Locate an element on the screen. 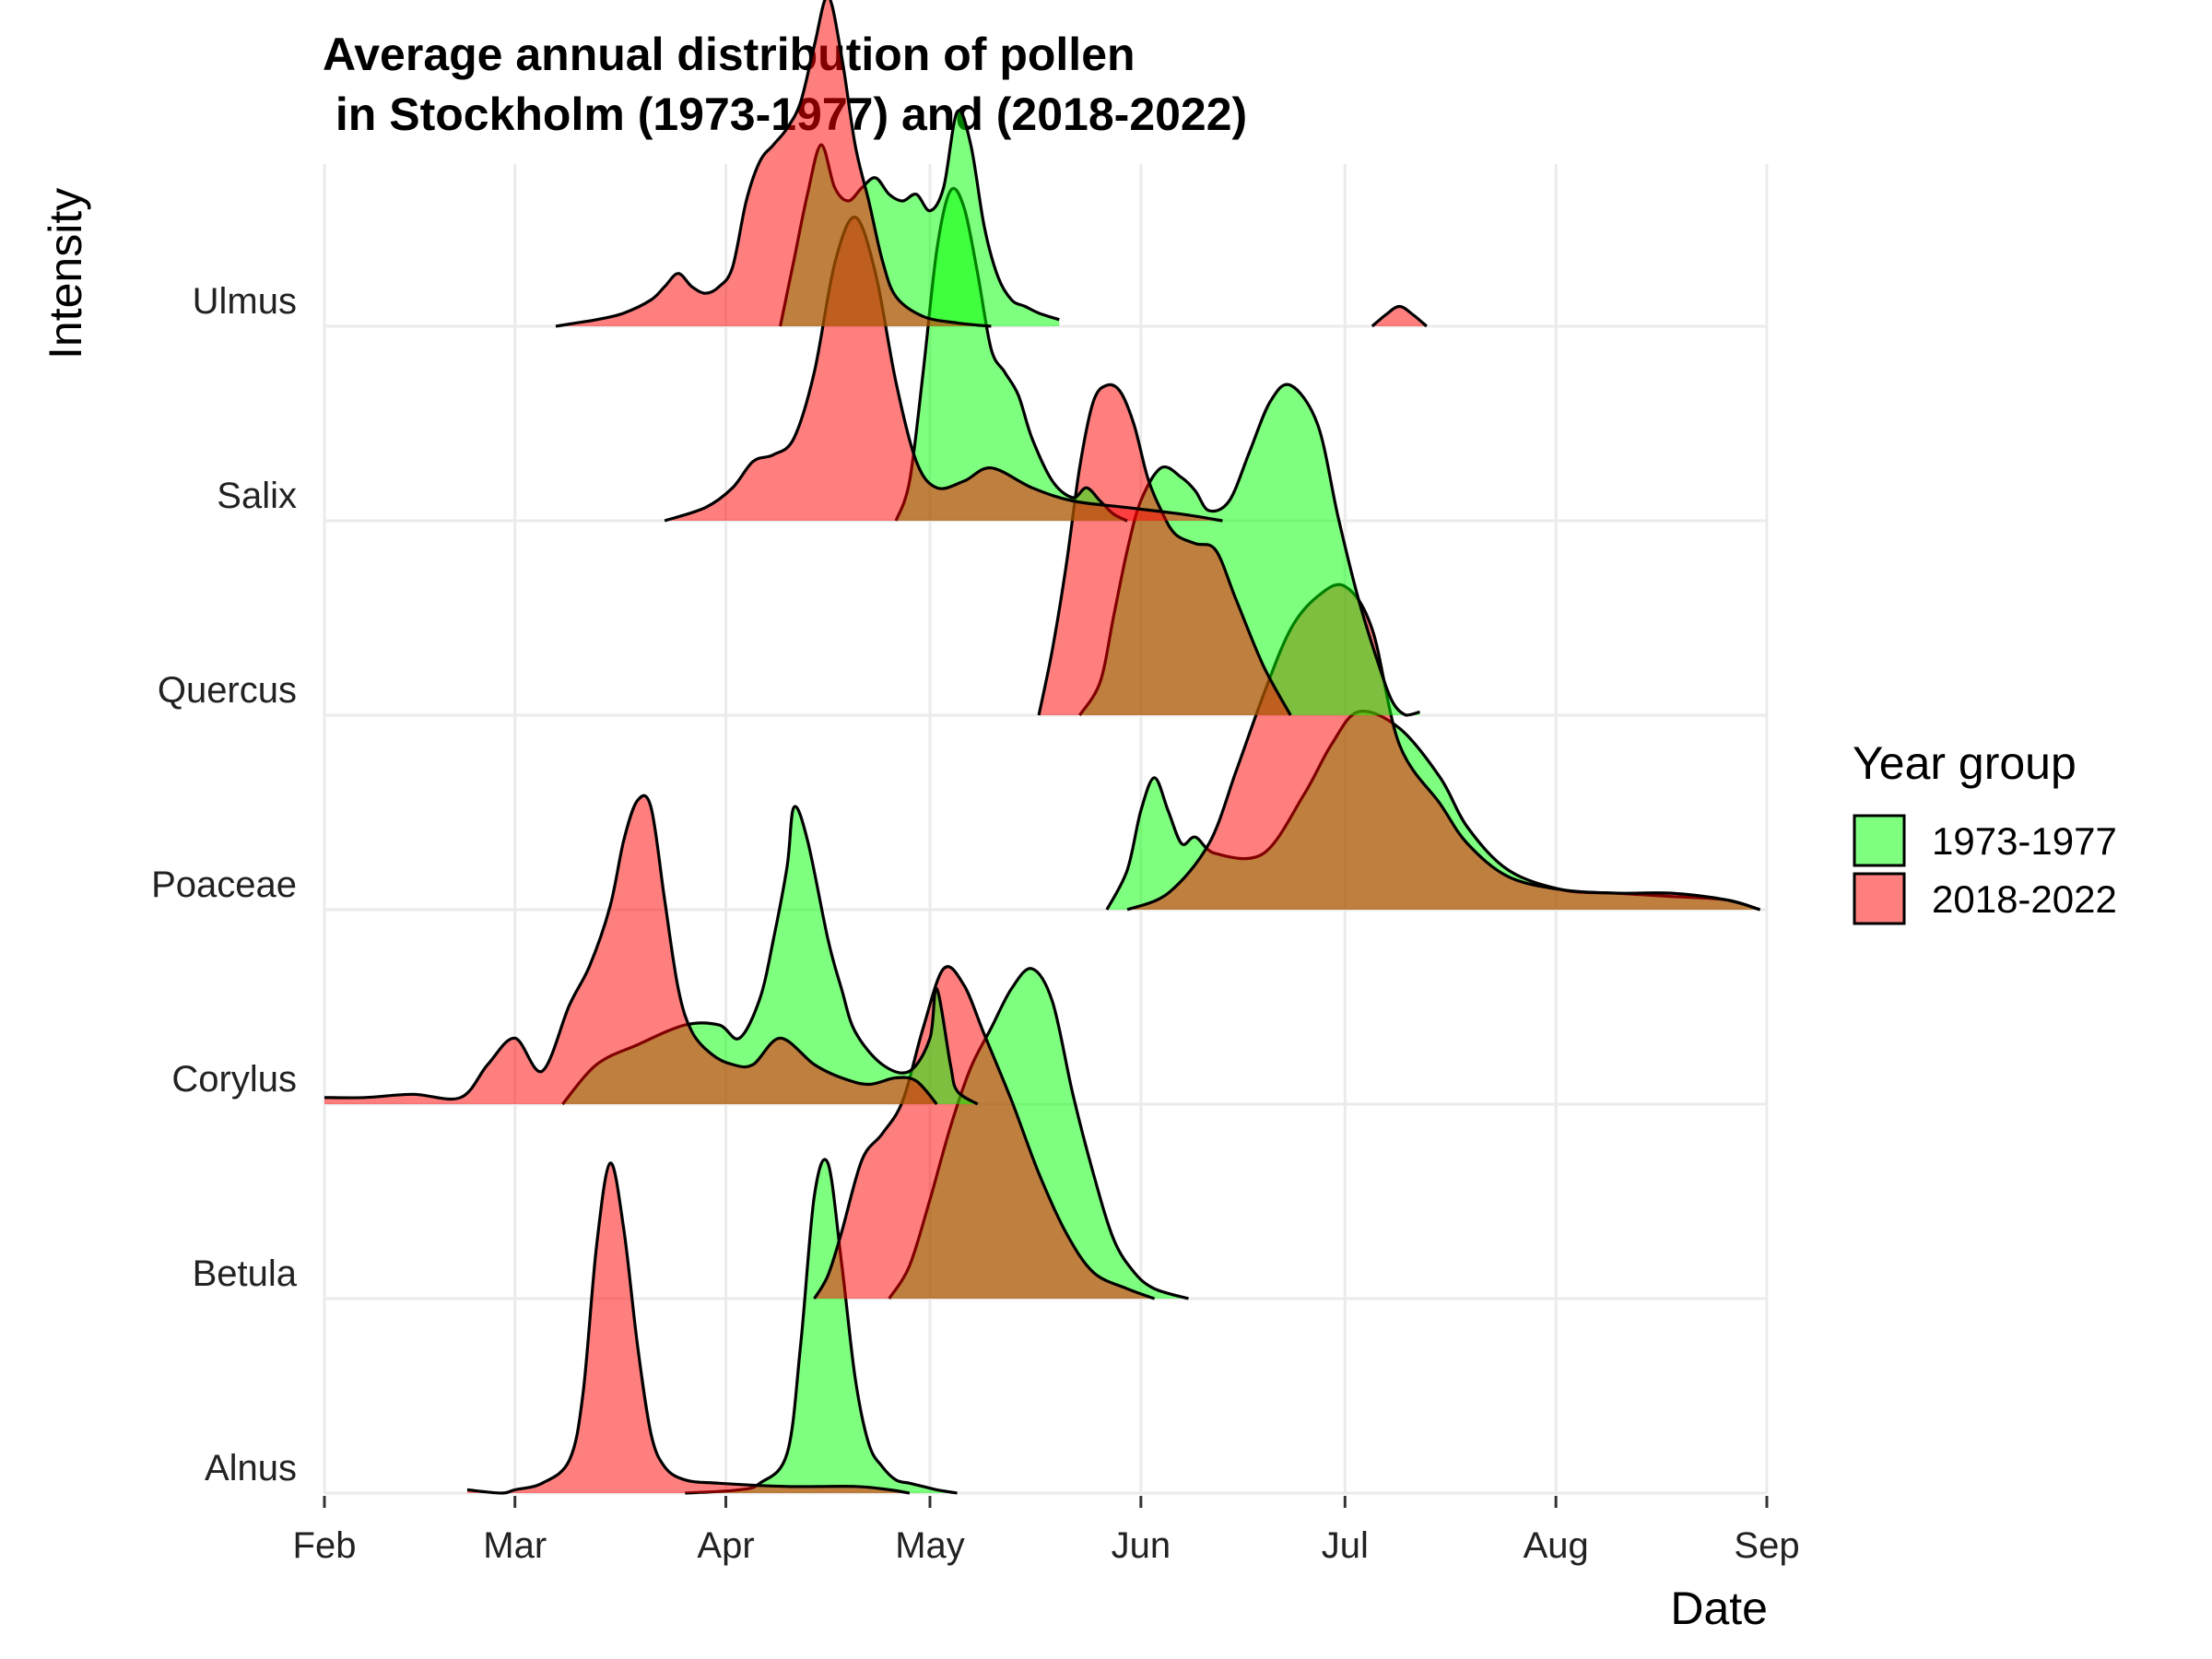  legend-label-1973-1977: 1973-1977 is located at coordinates (2024, 841).